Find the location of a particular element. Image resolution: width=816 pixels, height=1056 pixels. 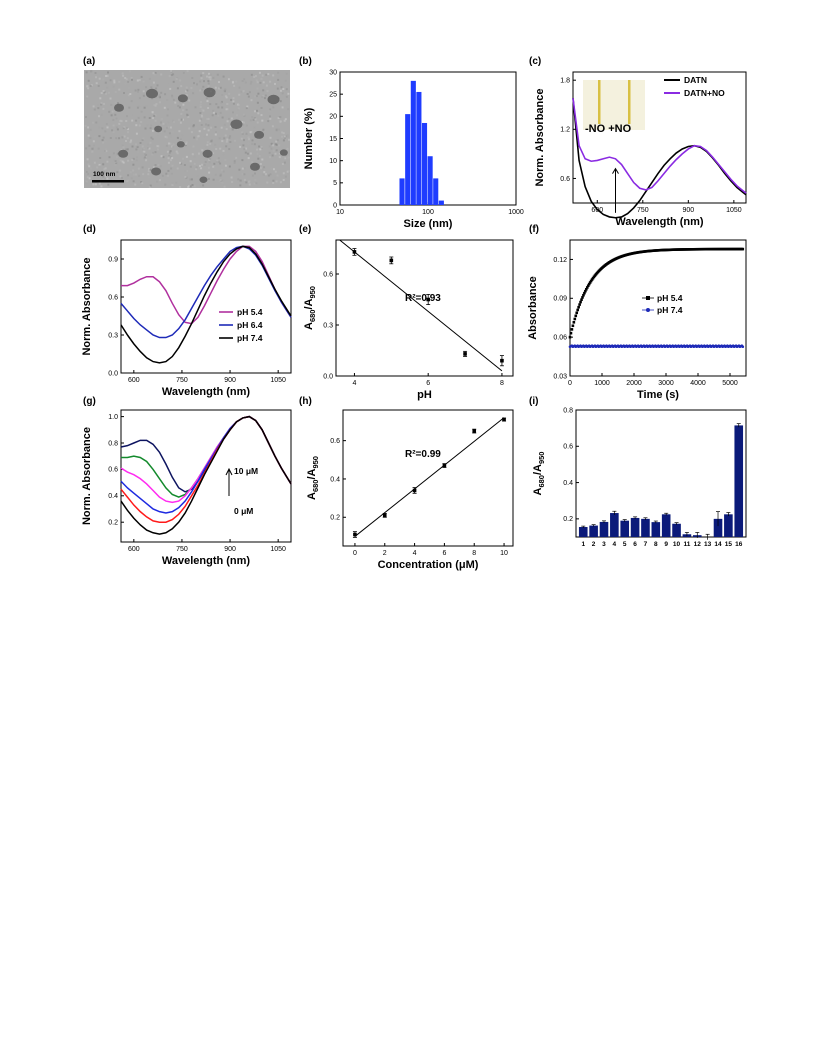

x-axis-label: Wavelength (nm) is located at coordinates (659, 222).